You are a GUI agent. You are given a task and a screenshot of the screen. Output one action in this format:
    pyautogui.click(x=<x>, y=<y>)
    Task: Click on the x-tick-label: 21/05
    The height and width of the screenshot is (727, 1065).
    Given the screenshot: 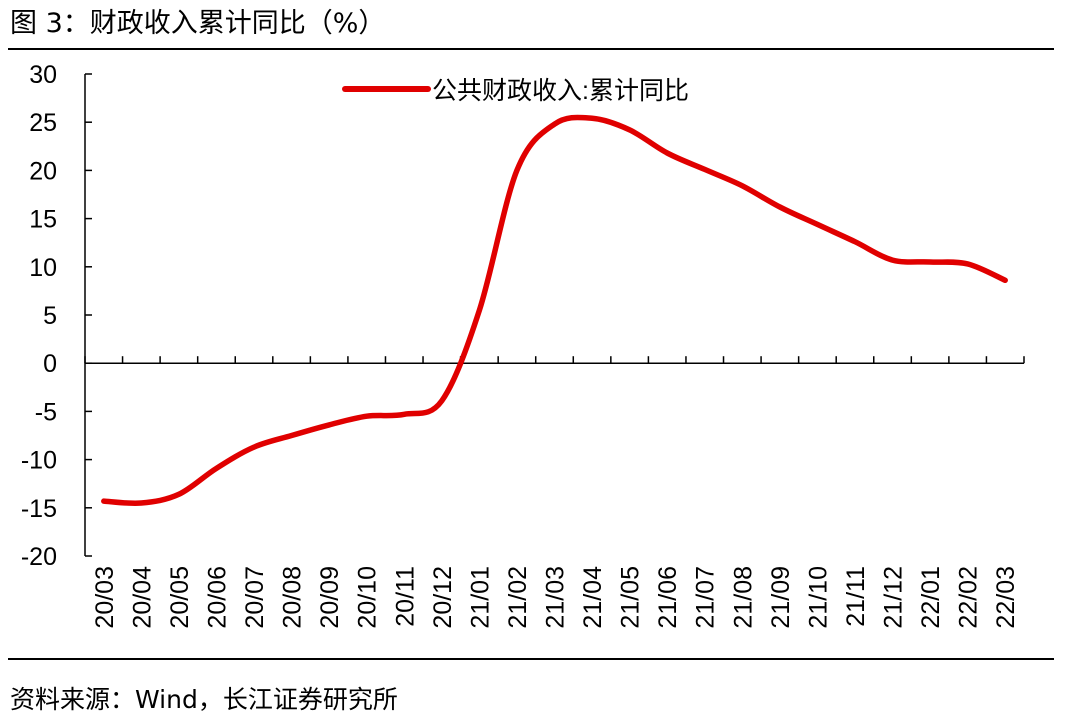 What is the action you would take?
    pyautogui.click(x=631, y=597)
    